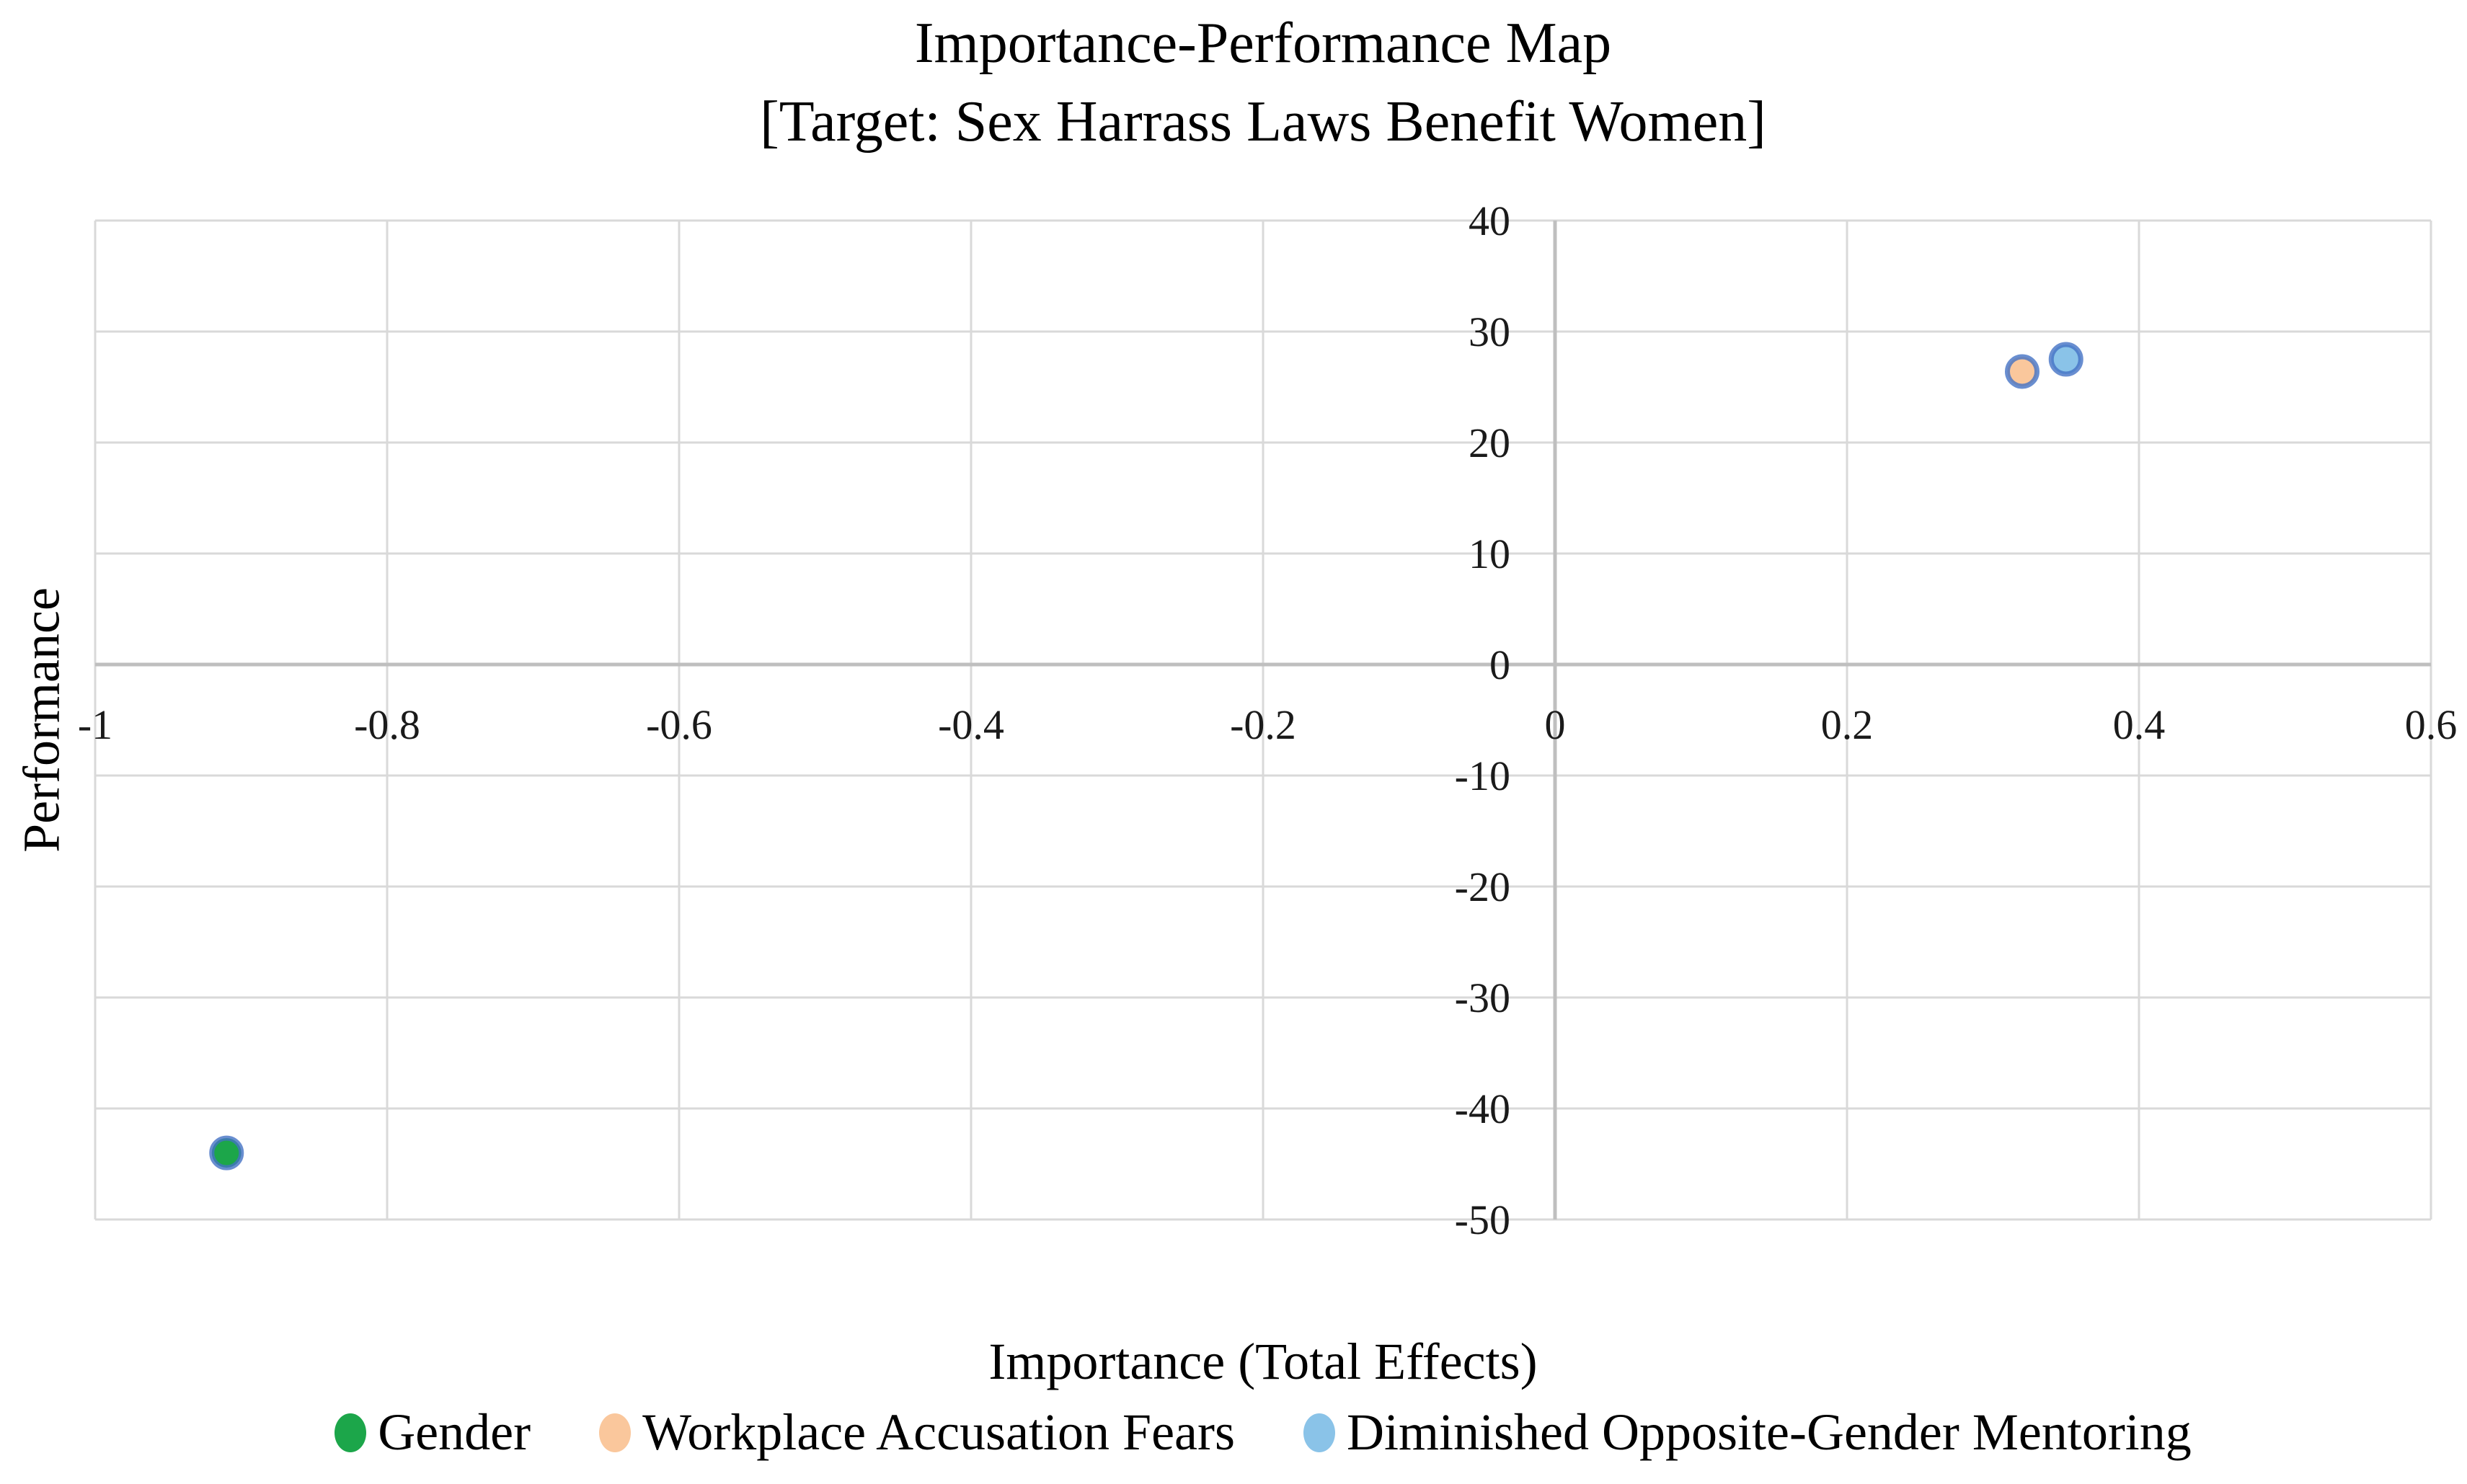  Describe the element at coordinates (2065, 359) in the screenshot. I see `data-point-diminished-opposite-gender-mentoring` at that location.